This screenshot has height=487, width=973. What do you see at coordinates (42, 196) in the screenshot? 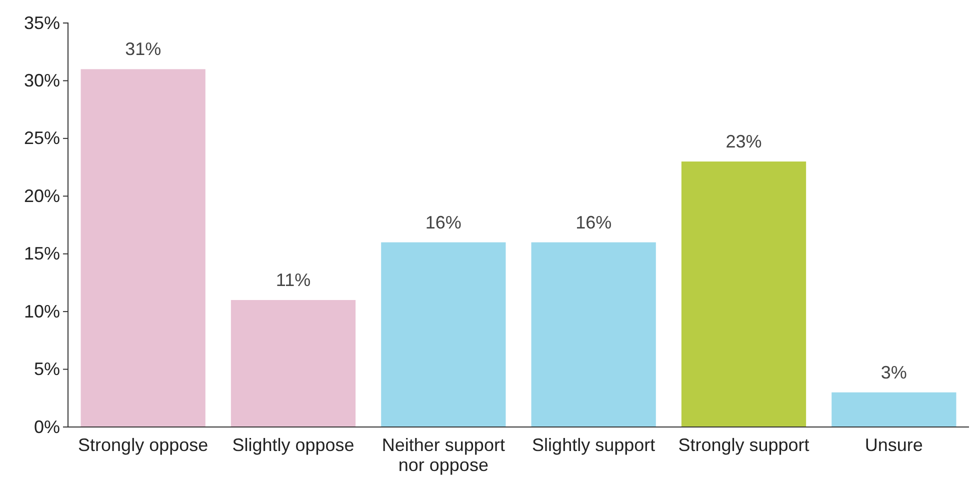
I see `y-tick-label: 20%` at bounding box center [42, 196].